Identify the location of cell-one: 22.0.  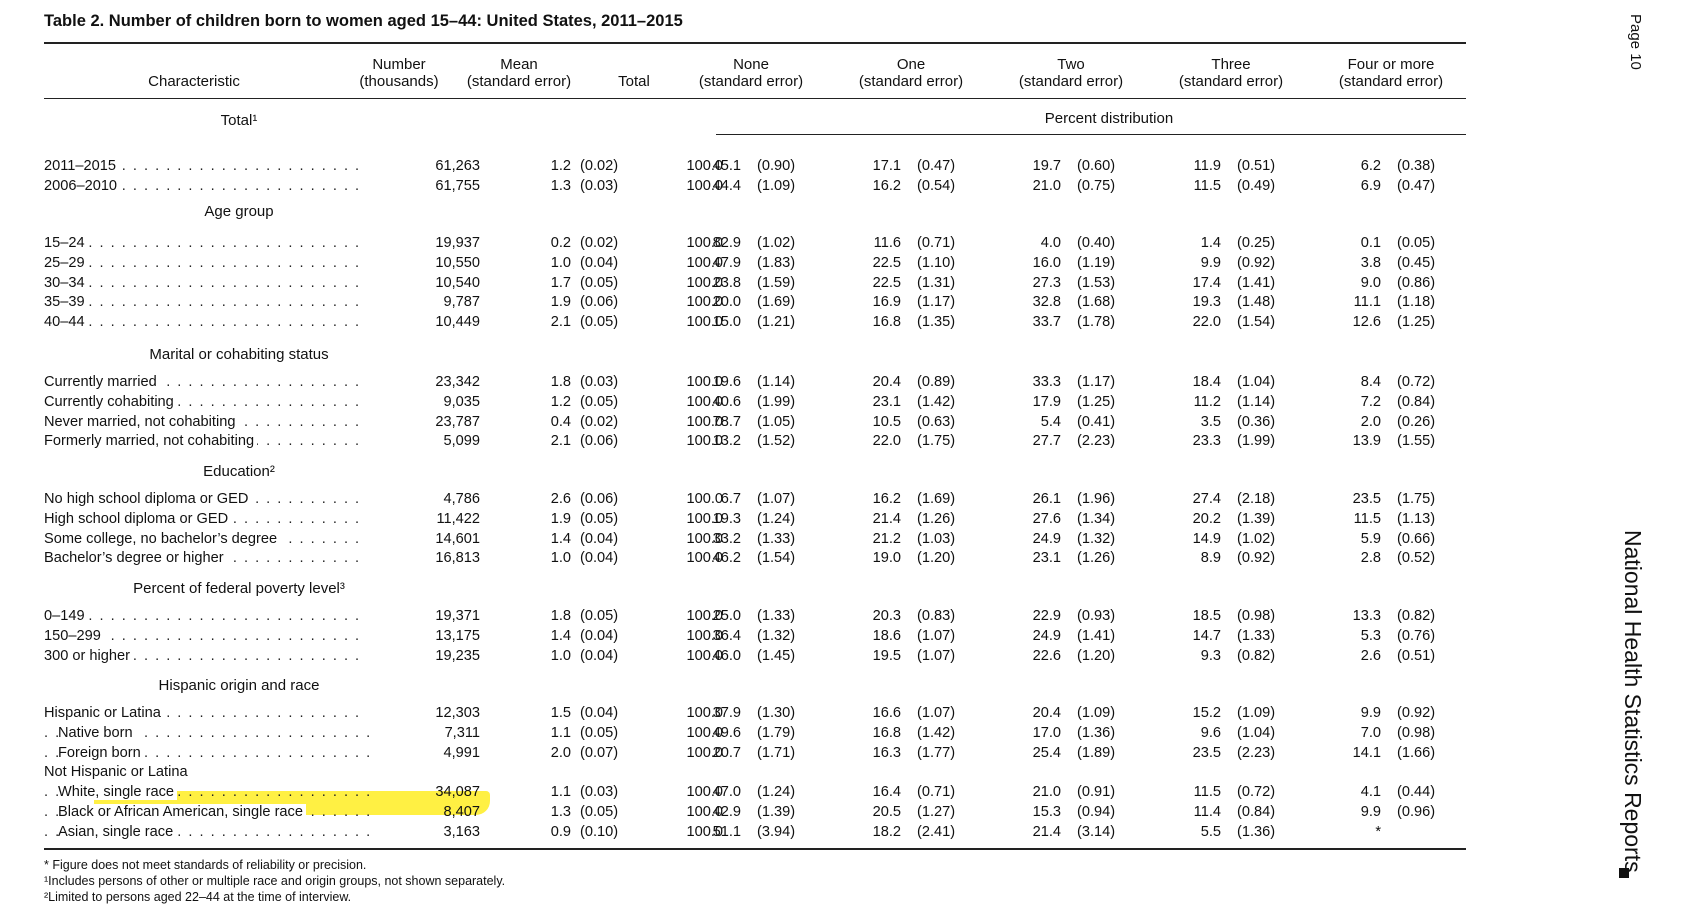
(886, 441).